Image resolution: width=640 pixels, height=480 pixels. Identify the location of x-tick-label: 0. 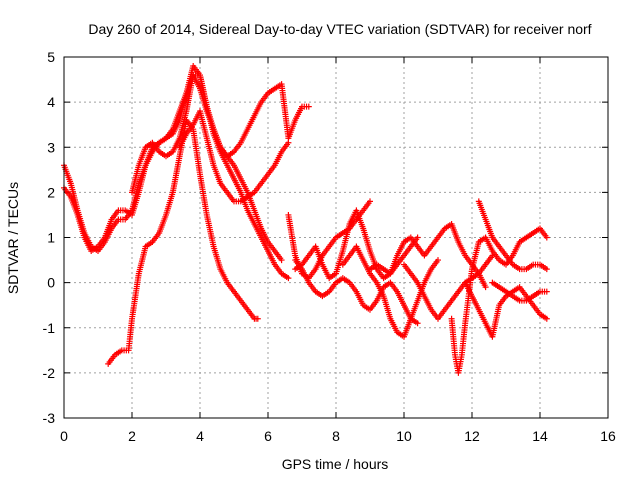
(64, 436).